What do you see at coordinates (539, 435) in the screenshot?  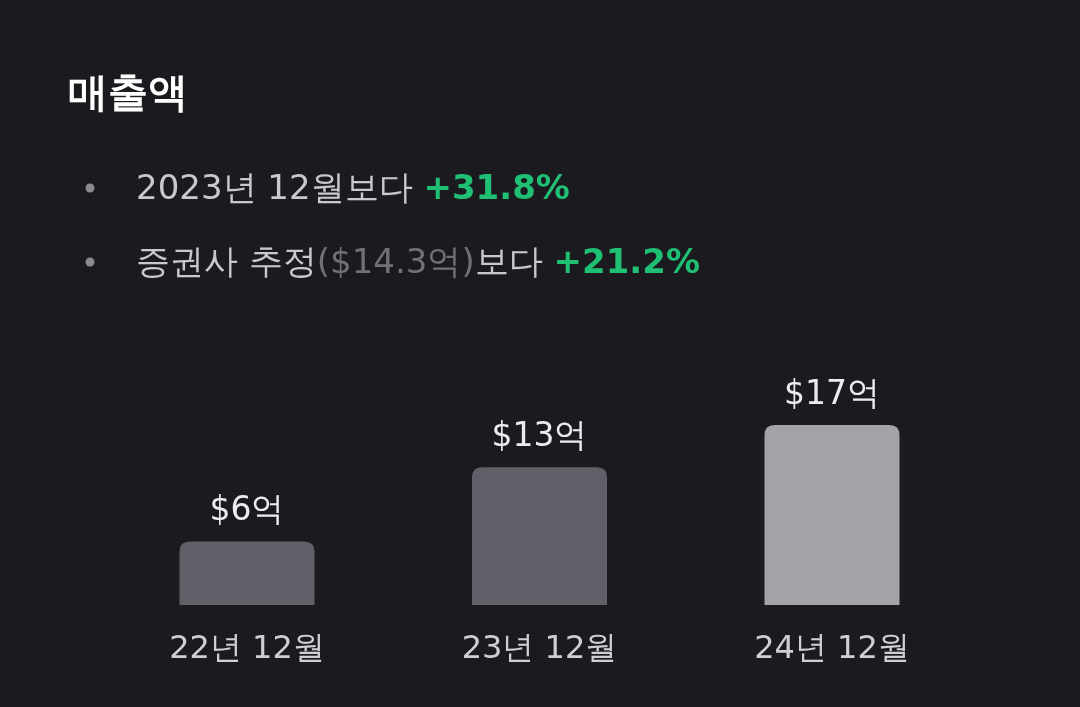 I see `data-label: $13억` at bounding box center [539, 435].